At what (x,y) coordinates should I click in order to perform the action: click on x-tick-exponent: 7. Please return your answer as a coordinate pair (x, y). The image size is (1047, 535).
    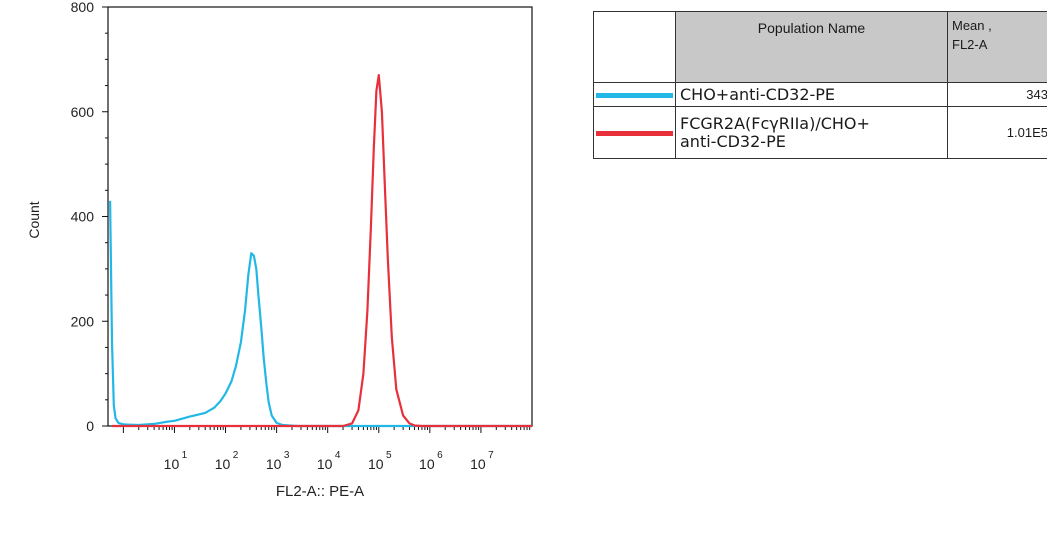
    Looking at the image, I should click on (491, 455).